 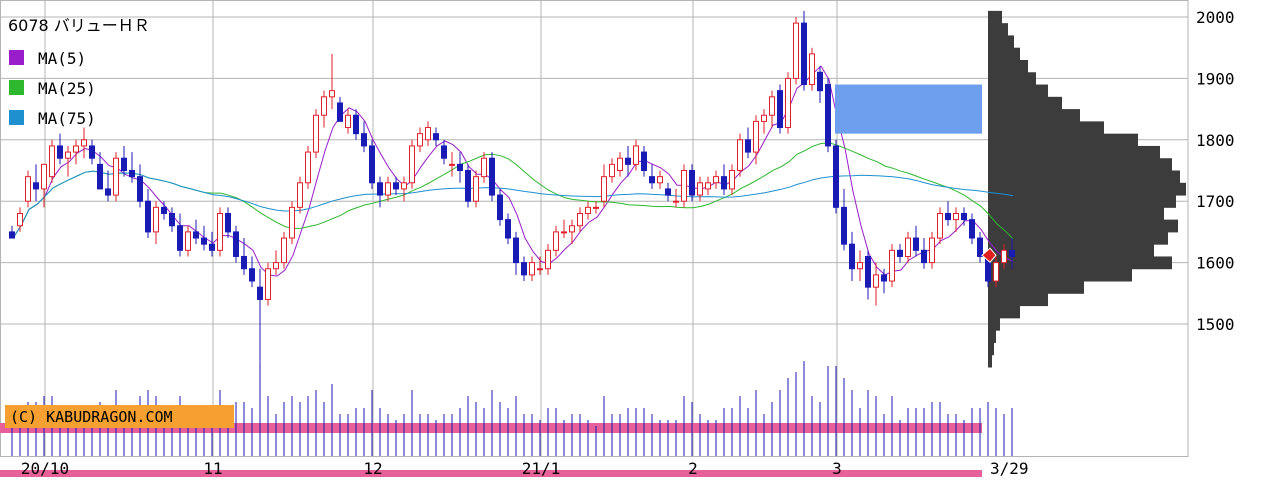 I want to click on date-band, so click(x=491, y=473).